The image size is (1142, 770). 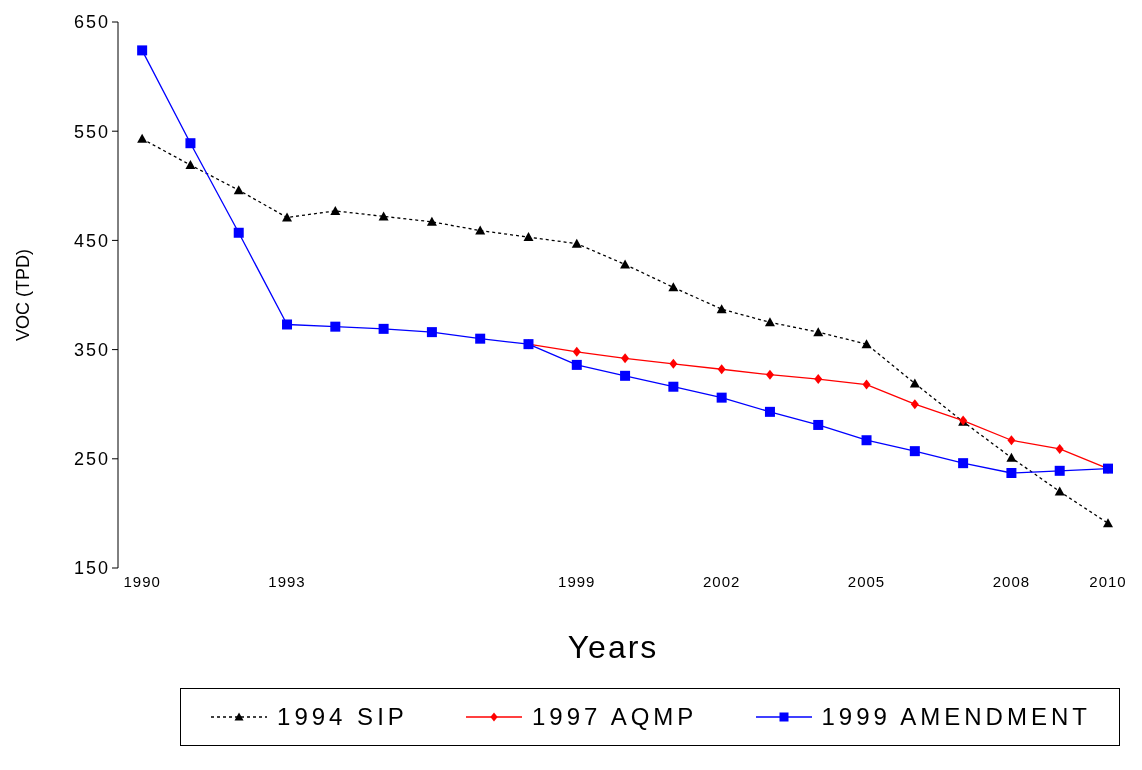 I want to click on y-tick-label: 550, so click(x=91, y=131).